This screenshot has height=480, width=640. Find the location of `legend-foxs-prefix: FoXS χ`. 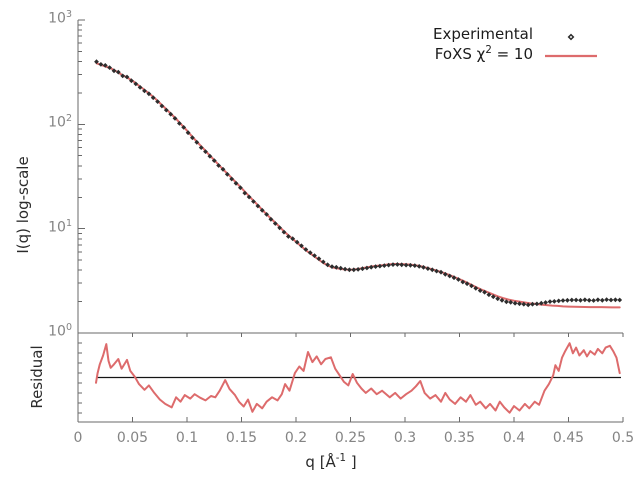

legend-foxs-prefix: FoXS χ is located at coordinates (460, 54).